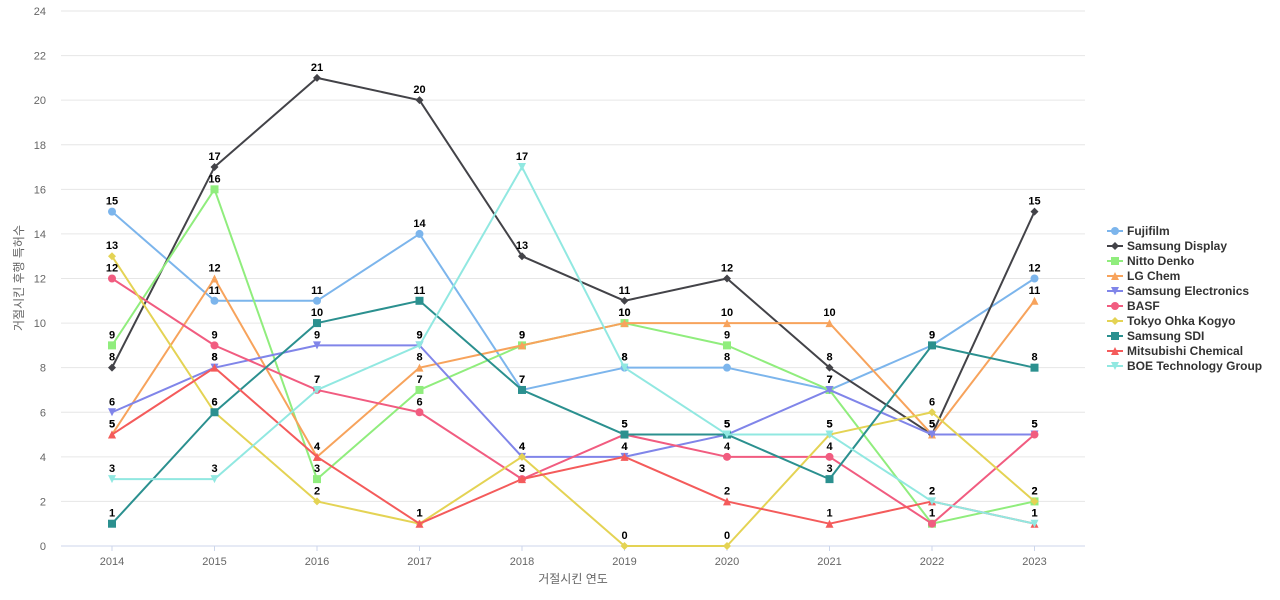 This screenshot has width=1280, height=600. What do you see at coordinates (317, 562) in the screenshot?
I see `x-tick-label: 2016` at bounding box center [317, 562].